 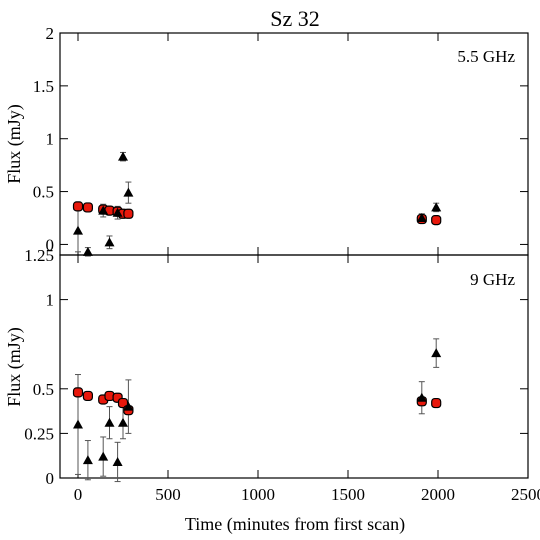 What do you see at coordinates (348, 494) in the screenshot?
I see `x-tick-label: 1500` at bounding box center [348, 494].